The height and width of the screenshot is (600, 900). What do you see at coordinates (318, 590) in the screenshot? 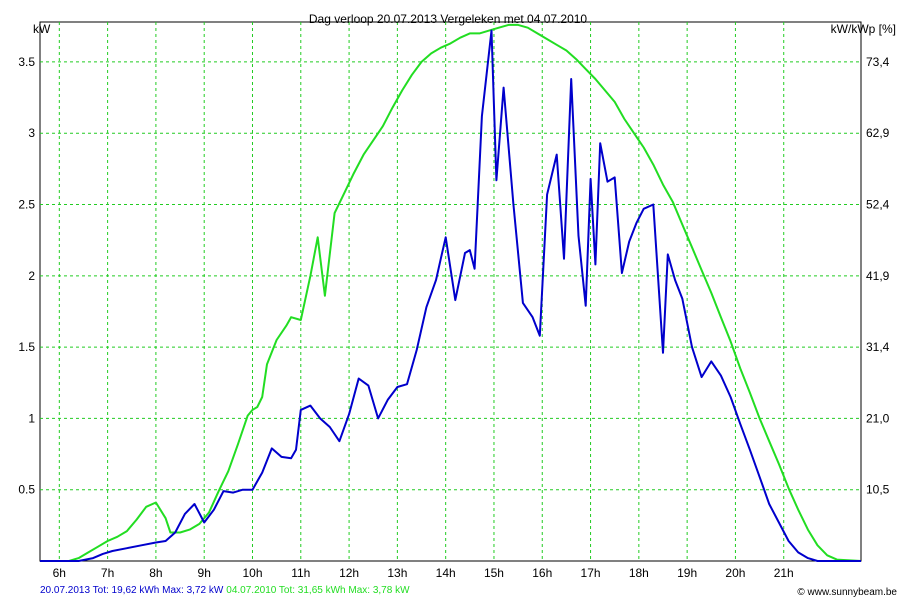
I see `legend-entry-2010: 04.07.2010 Tot: 31,65 kWh Max: 3,78 kW` at bounding box center [318, 590].